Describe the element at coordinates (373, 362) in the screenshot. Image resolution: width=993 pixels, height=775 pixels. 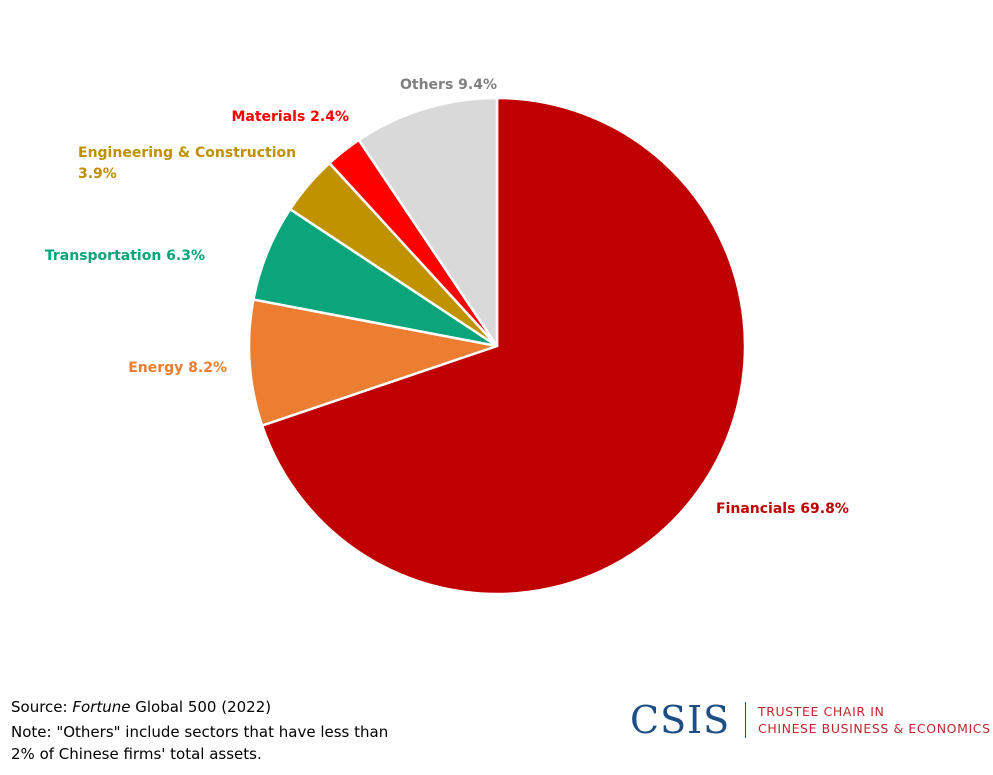
I see `pie-slice-energy` at that location.